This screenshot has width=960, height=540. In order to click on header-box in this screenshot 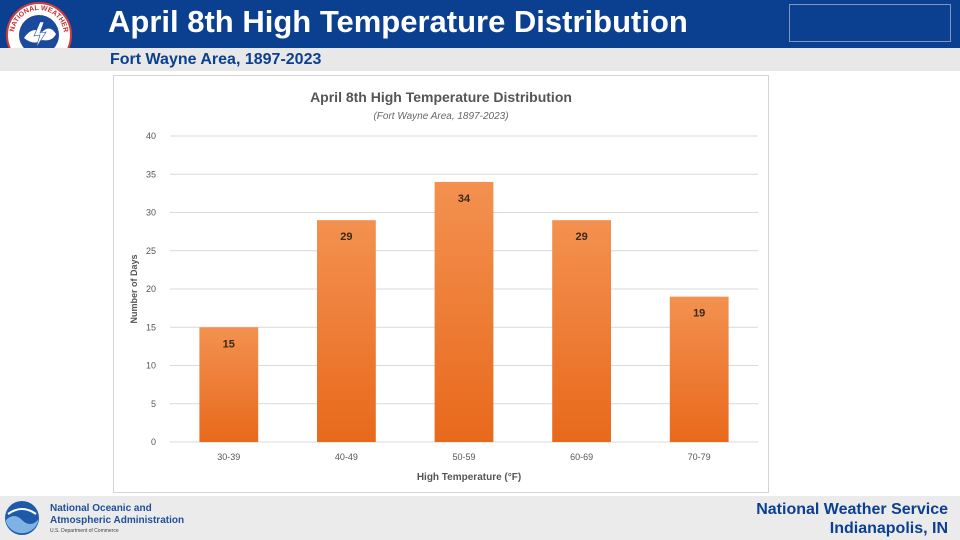, I will do `click(870, 23)`.